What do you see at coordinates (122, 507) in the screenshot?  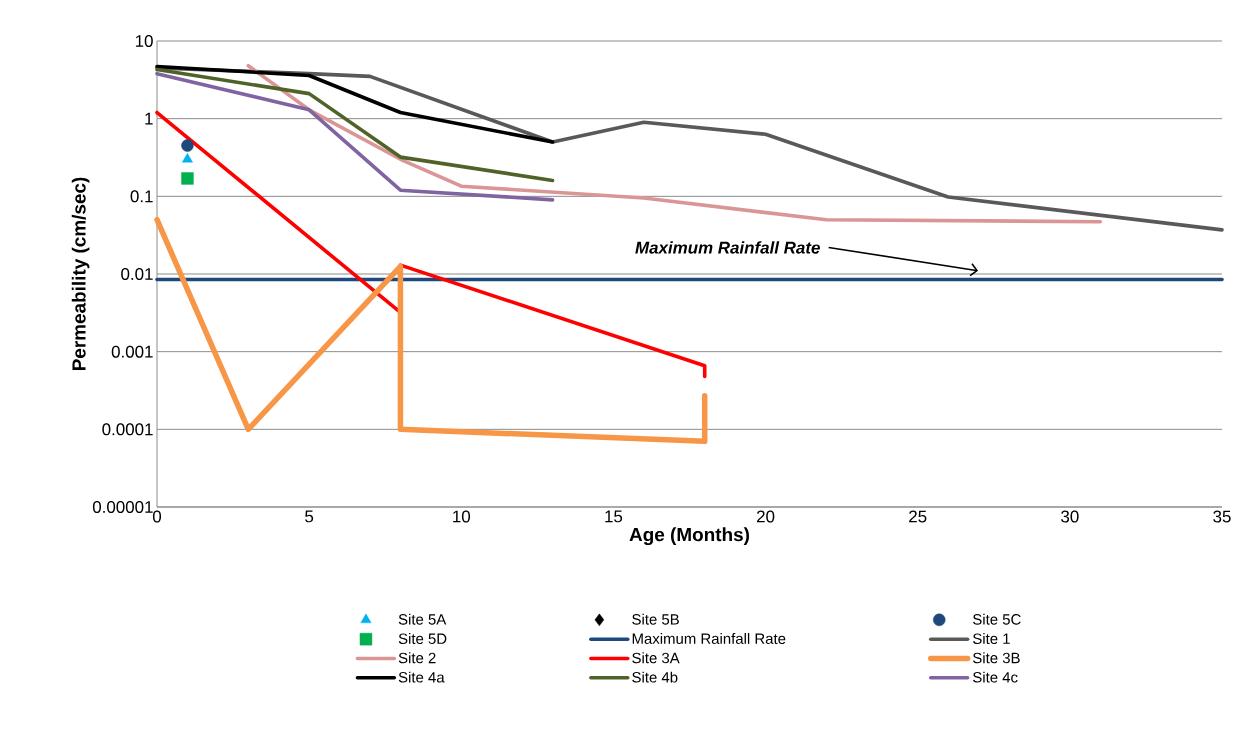 I see `y-tick-label: 0.00001` at bounding box center [122, 507].